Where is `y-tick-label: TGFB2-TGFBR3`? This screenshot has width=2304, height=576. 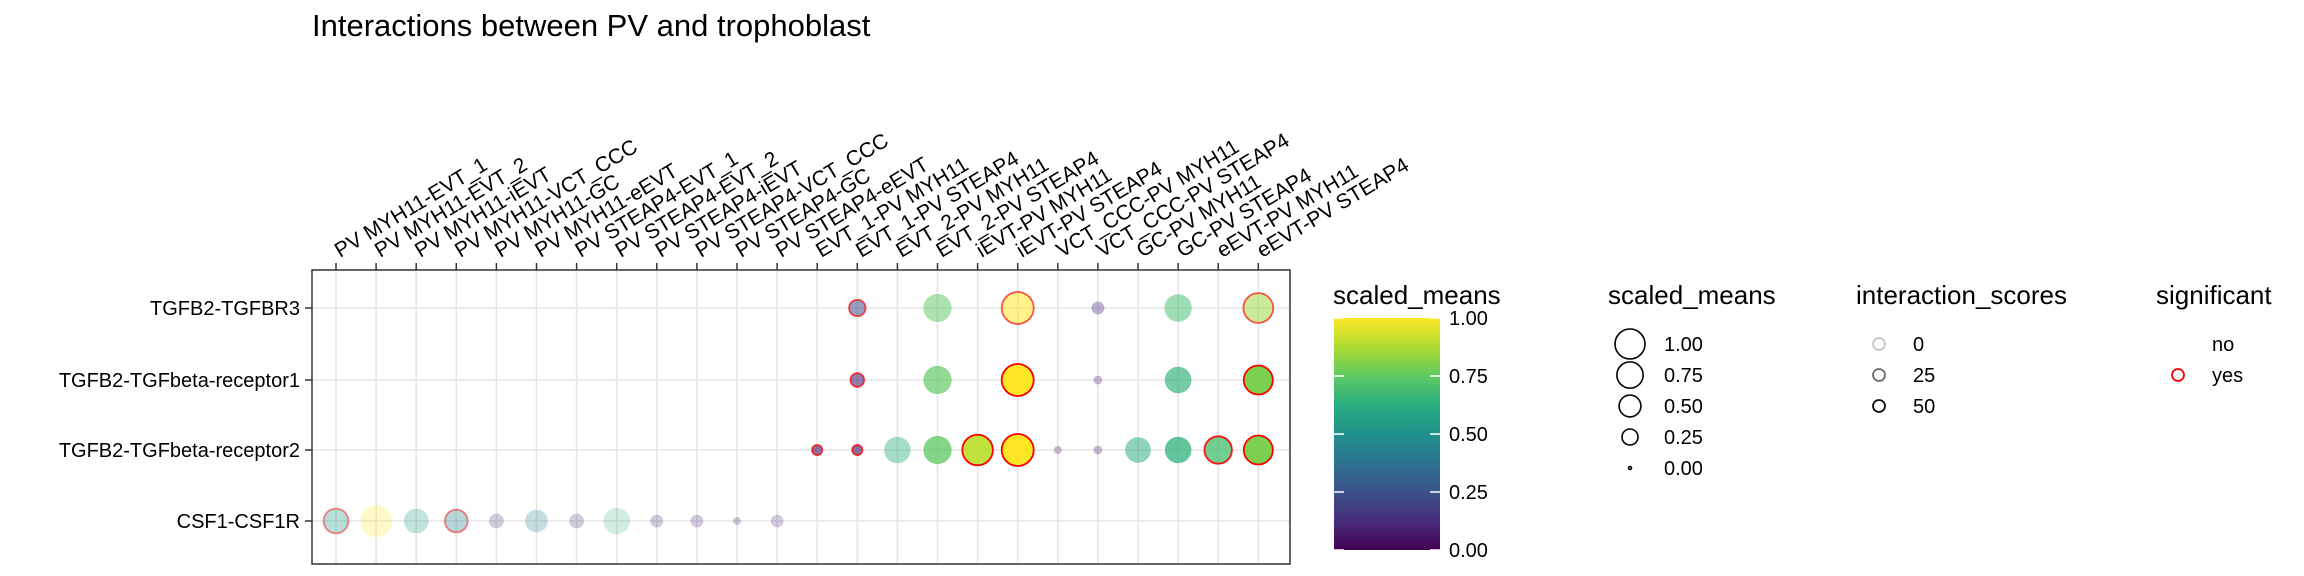
y-tick-label: TGFB2-TGFBR3 is located at coordinates (225, 309).